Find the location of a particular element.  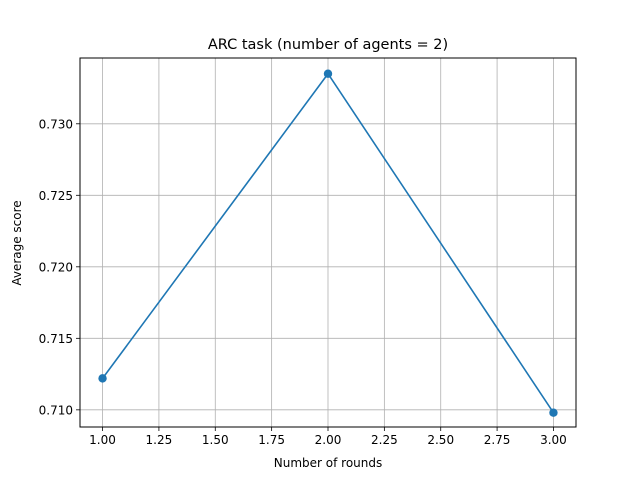

x-tick-label: 2.00 is located at coordinates (328, 440).